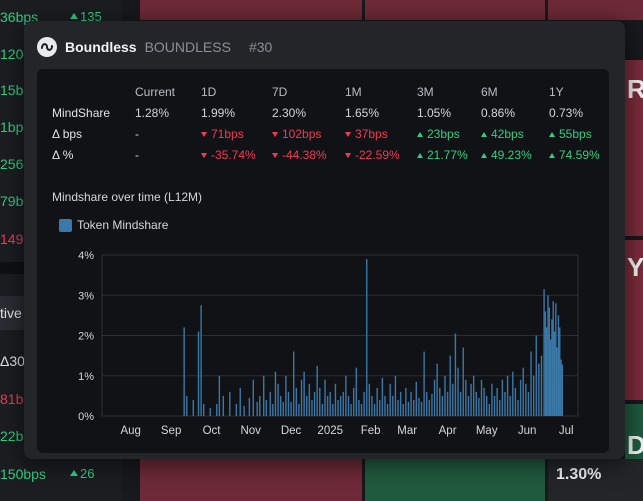 The image size is (643, 501). I want to click on background-row-value: 150bps, so click(23, 474).